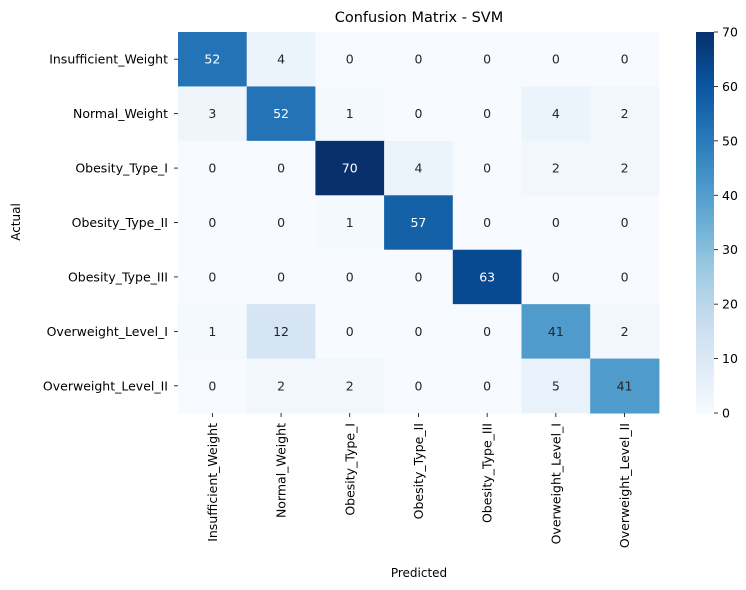  I want to click on y-tick-label-3: Obesity_Type_II, so click(120, 222).